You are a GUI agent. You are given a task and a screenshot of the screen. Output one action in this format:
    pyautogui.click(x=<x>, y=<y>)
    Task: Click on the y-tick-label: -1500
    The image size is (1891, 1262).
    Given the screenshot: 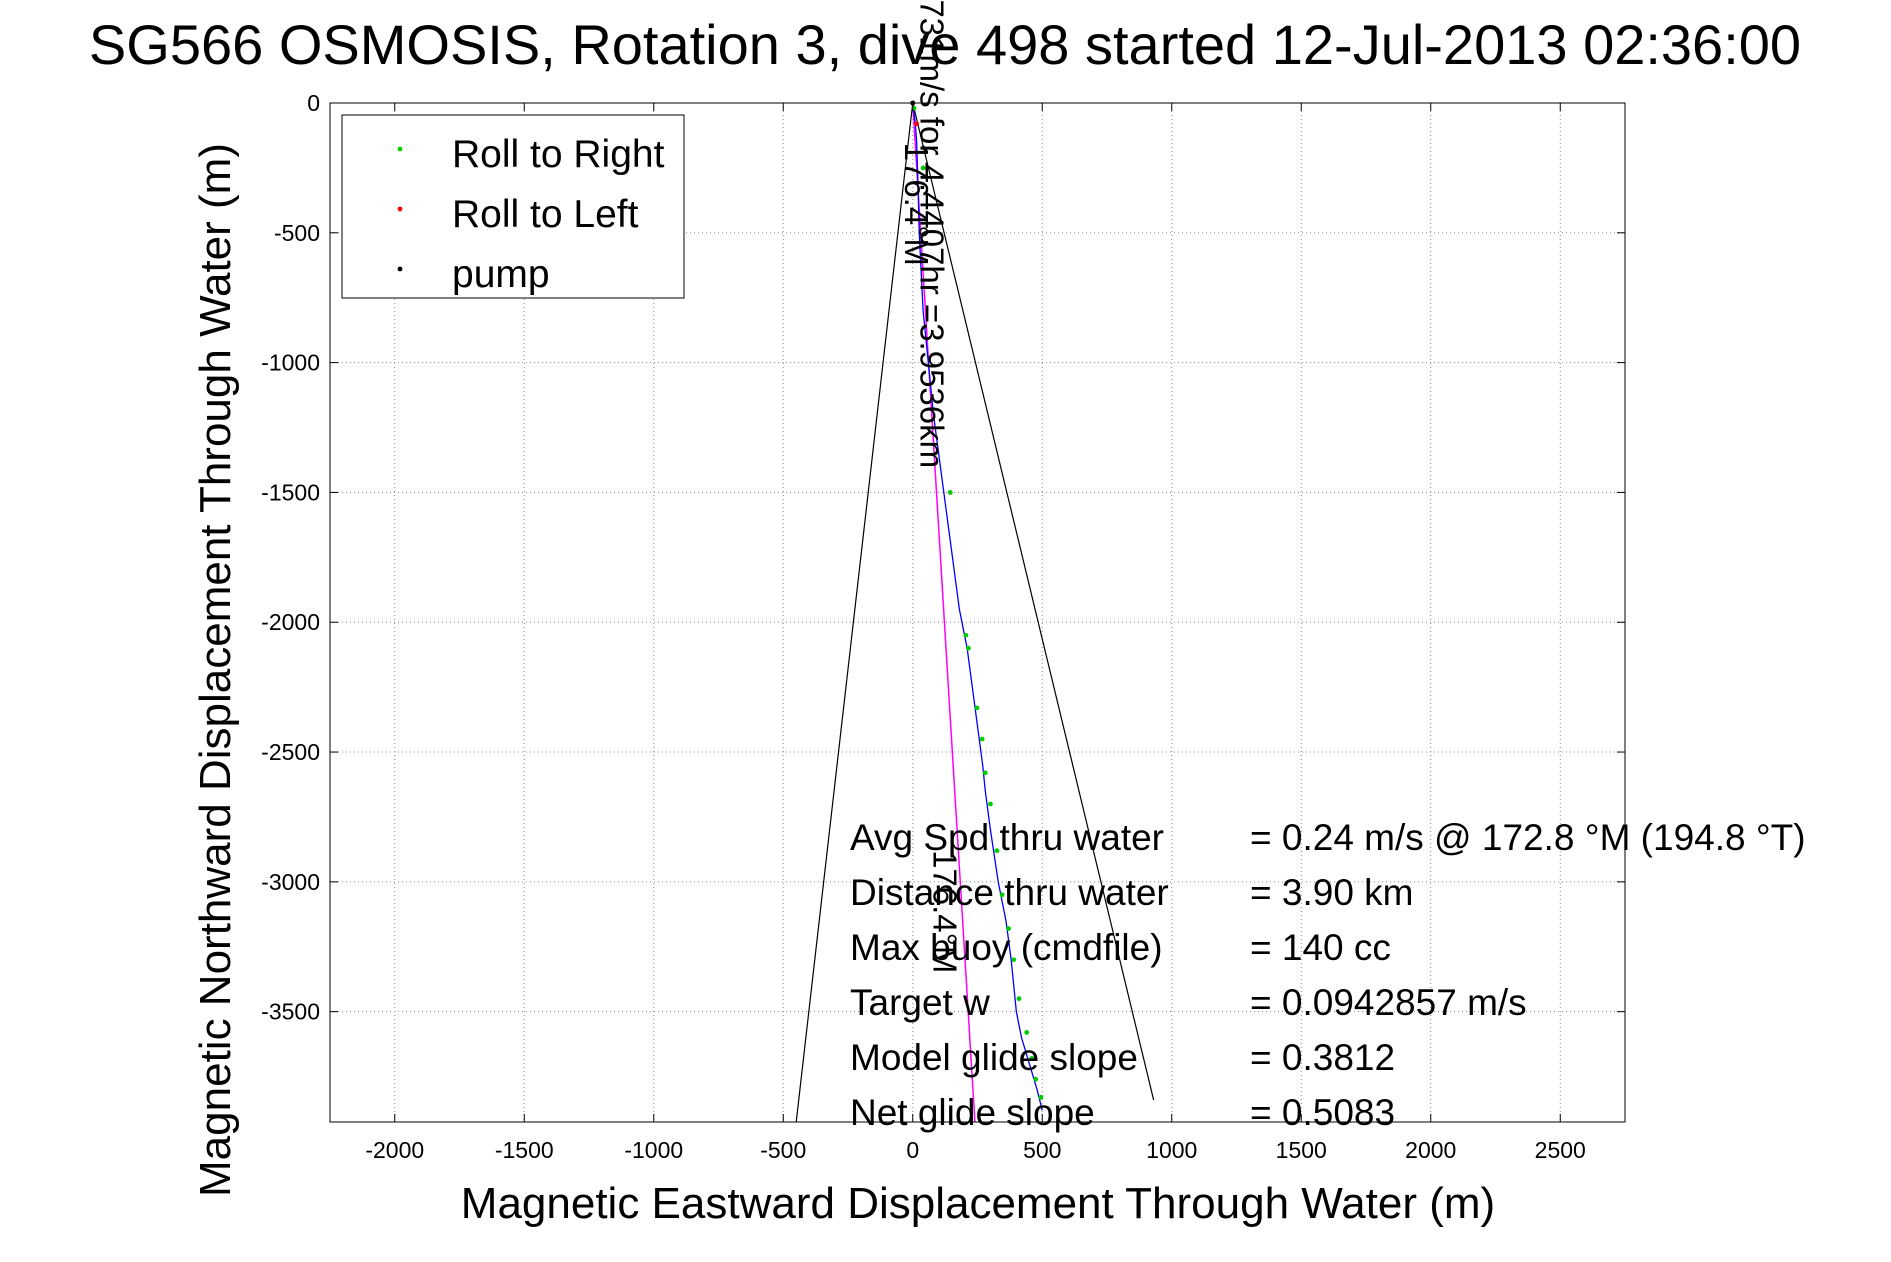 What is the action you would take?
    pyautogui.click(x=290, y=492)
    